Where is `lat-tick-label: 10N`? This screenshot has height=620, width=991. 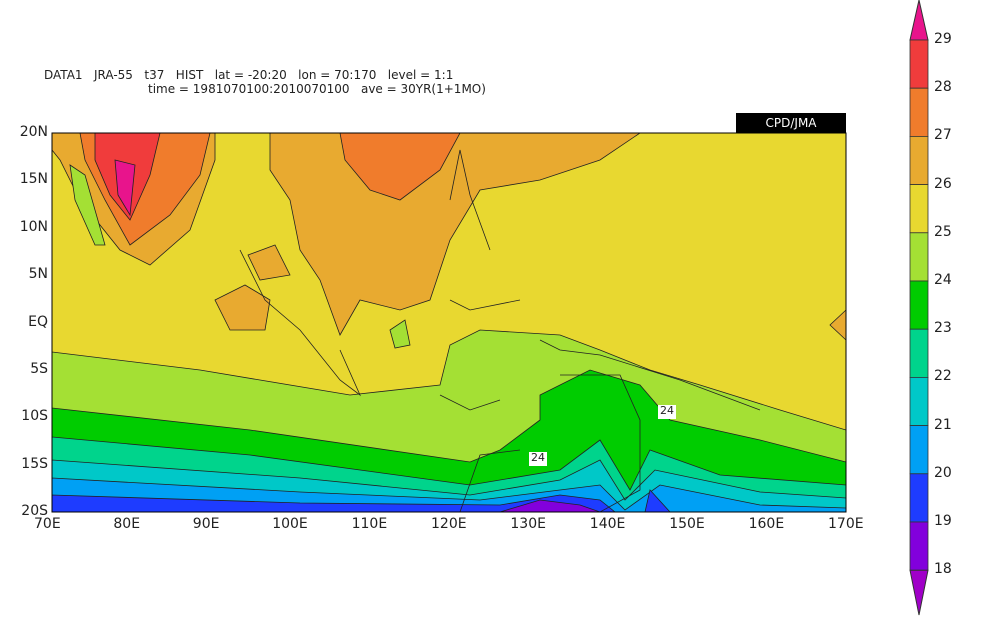 lat-tick-label: 10N is located at coordinates (33, 226).